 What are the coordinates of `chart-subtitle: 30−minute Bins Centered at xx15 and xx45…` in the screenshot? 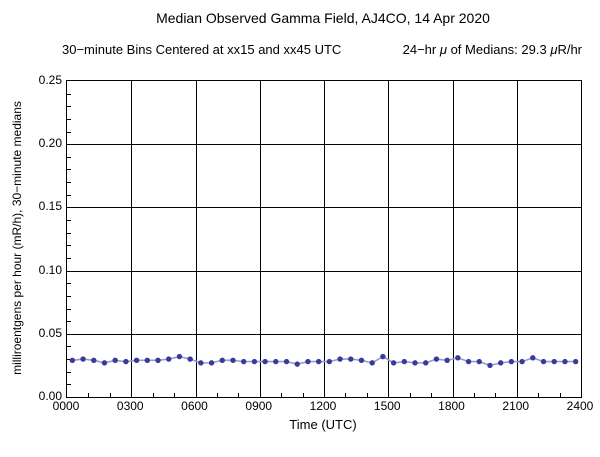 It's located at (322, 49).